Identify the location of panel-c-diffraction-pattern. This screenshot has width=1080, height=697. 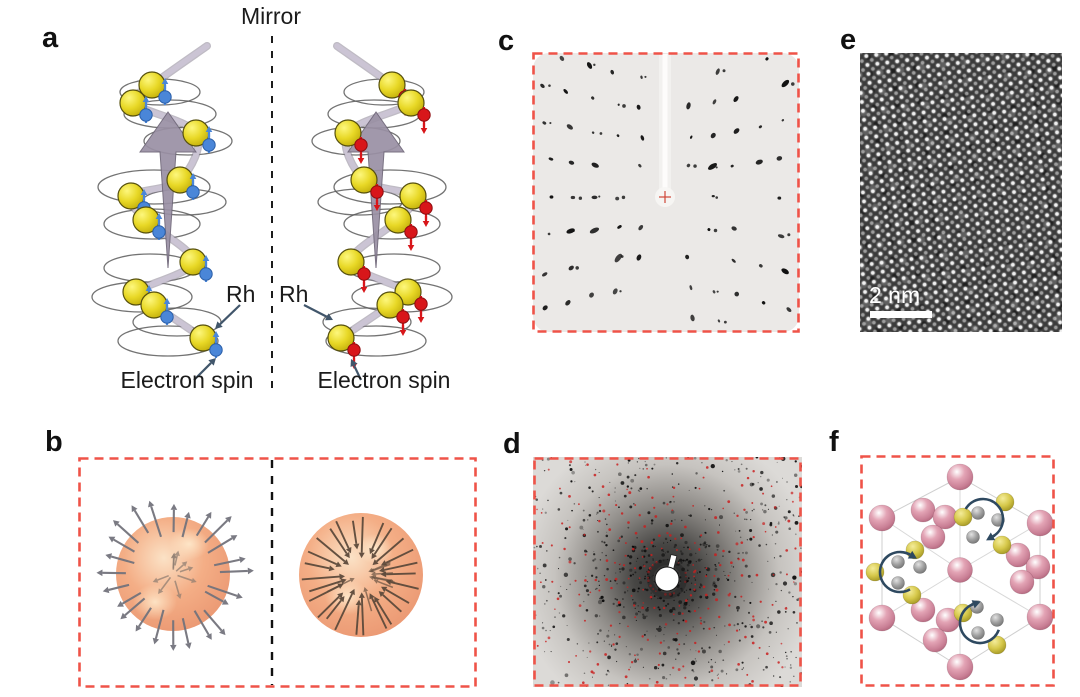
(666, 192).